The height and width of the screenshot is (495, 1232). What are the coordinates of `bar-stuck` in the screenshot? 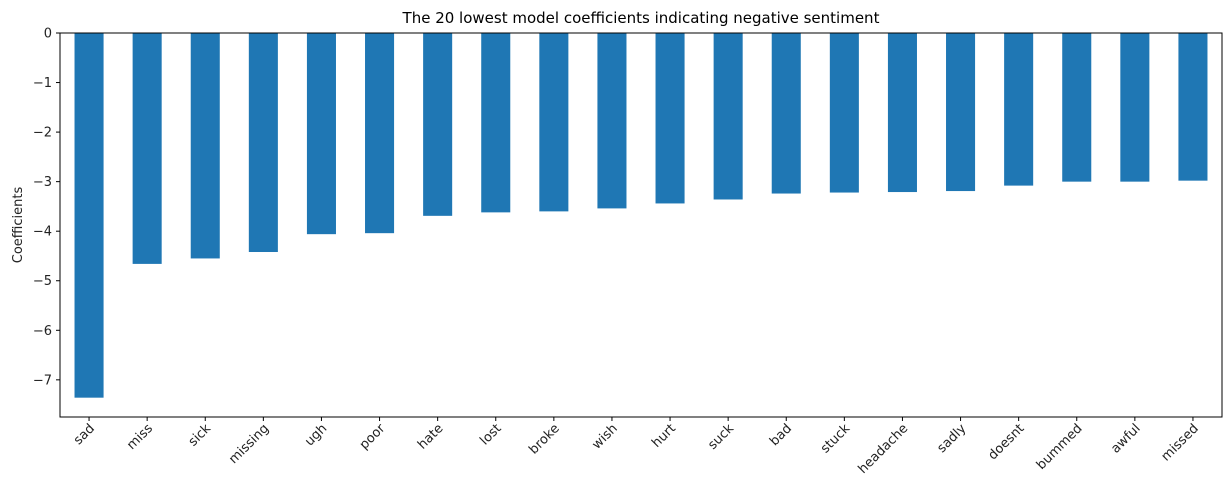 It's located at (844, 113).